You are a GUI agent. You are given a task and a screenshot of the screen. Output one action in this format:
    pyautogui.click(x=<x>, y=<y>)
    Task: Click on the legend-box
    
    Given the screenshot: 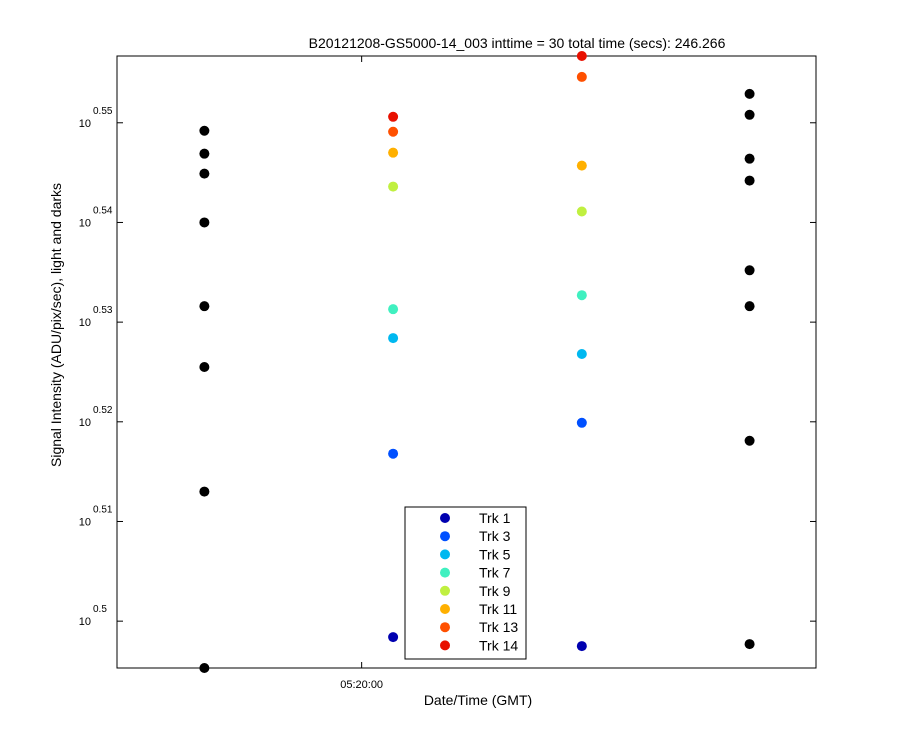 What is the action you would take?
    pyautogui.click(x=465, y=583)
    